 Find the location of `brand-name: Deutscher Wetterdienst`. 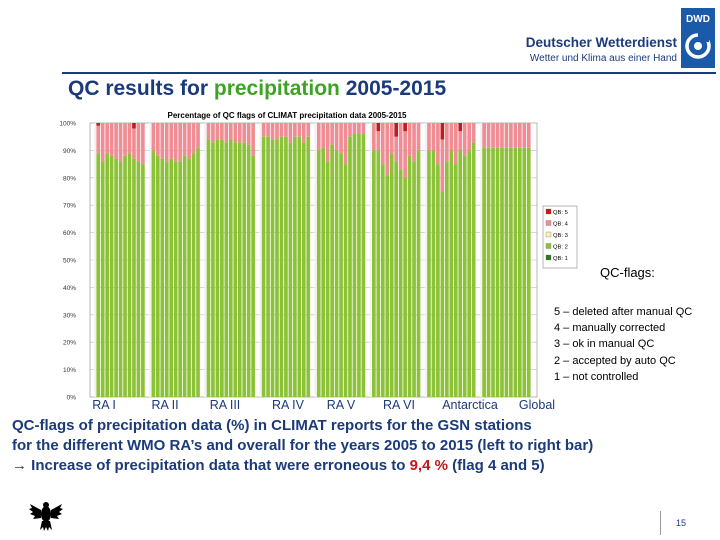

brand-name: Deutscher Wetterdienst is located at coordinates (601, 42).